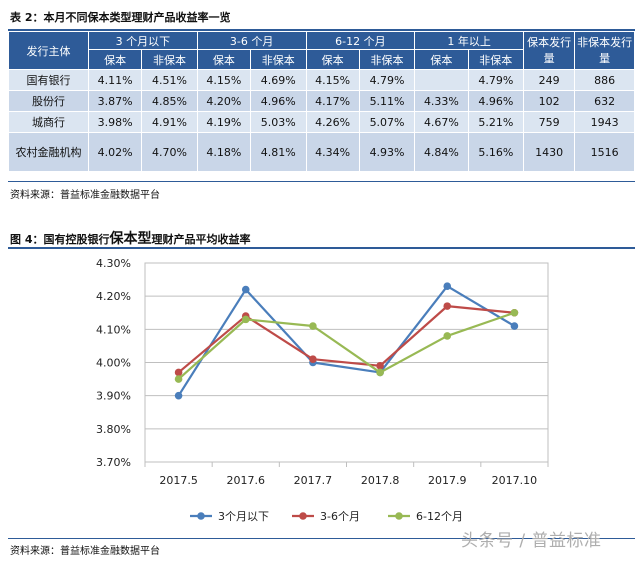 This screenshot has height=561, width=643. Describe the element at coordinates (169, 152) in the screenshot. I see `table-cell: 4.70%` at that location.